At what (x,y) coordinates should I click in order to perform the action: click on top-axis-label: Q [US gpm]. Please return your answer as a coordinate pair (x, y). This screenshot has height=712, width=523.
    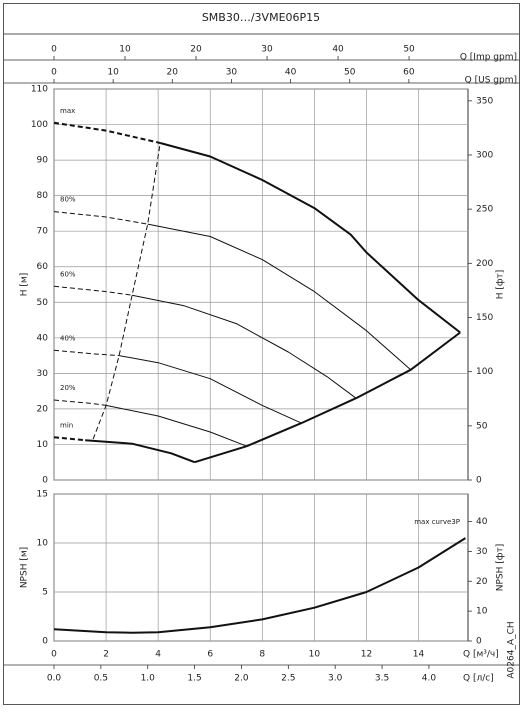
    Looking at the image, I should click on (491, 81).